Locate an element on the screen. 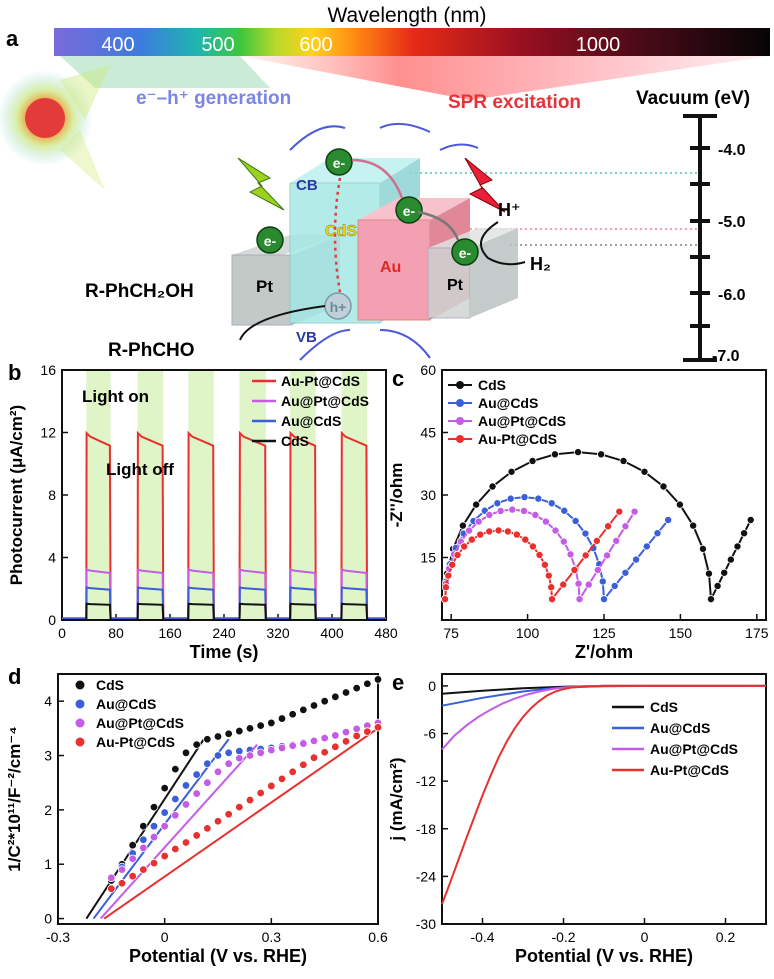 Image resolution: width=774 pixels, height=979 pixels. legend-c: CdS Au@CdS Au@Pt@CdS Au-Pt@CdS is located at coordinates (507, 412).